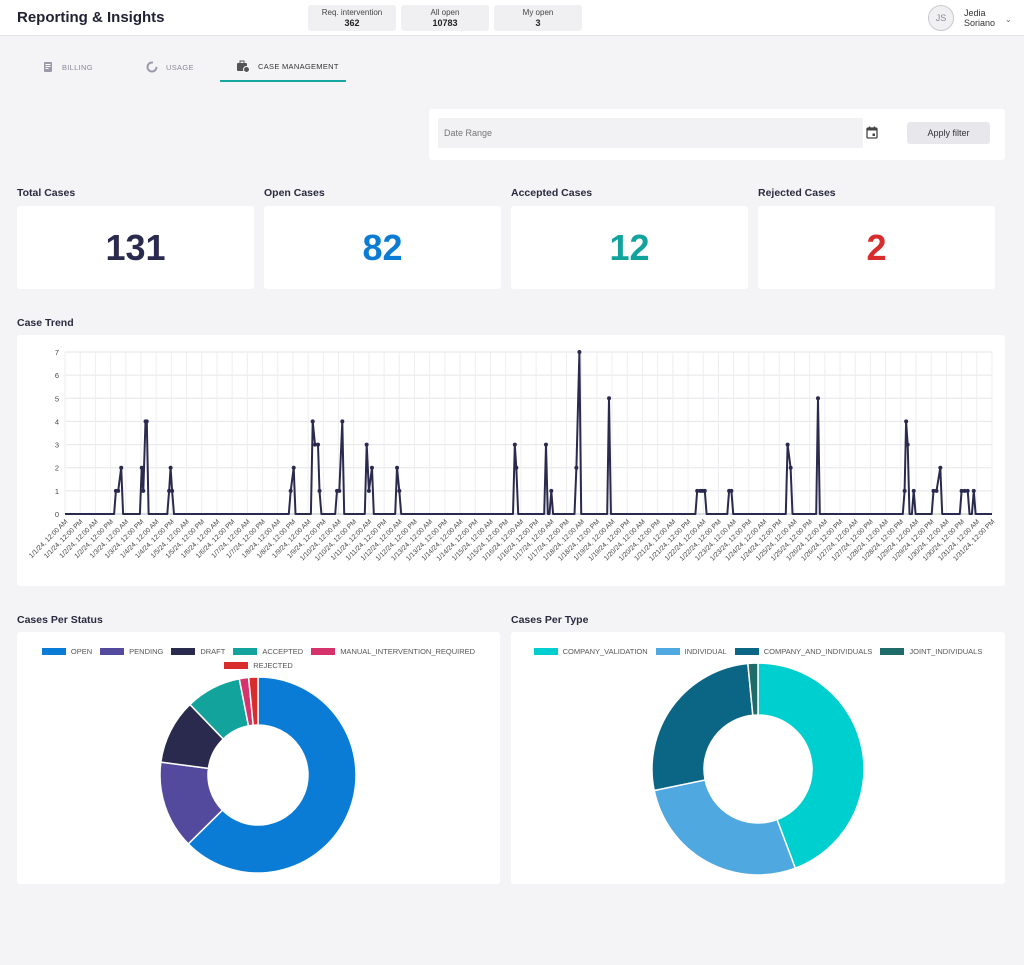  What do you see at coordinates (811, 766) in the screenshot?
I see `donut-slice-company-validation` at bounding box center [811, 766].